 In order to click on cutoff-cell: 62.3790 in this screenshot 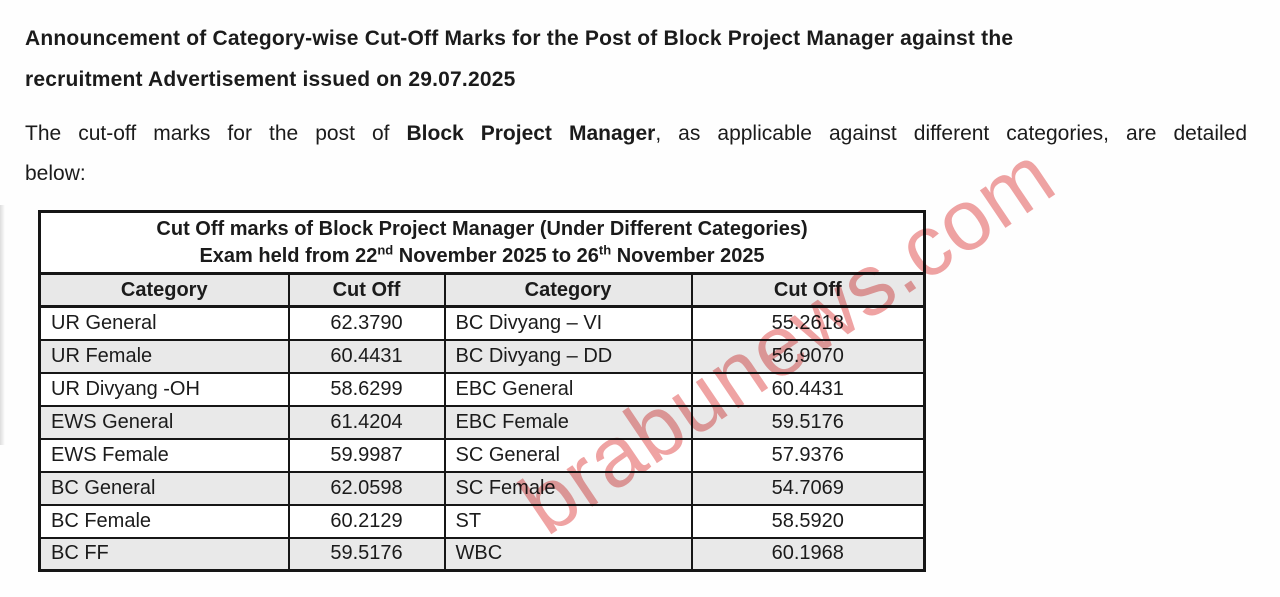, I will do `click(366, 323)`.